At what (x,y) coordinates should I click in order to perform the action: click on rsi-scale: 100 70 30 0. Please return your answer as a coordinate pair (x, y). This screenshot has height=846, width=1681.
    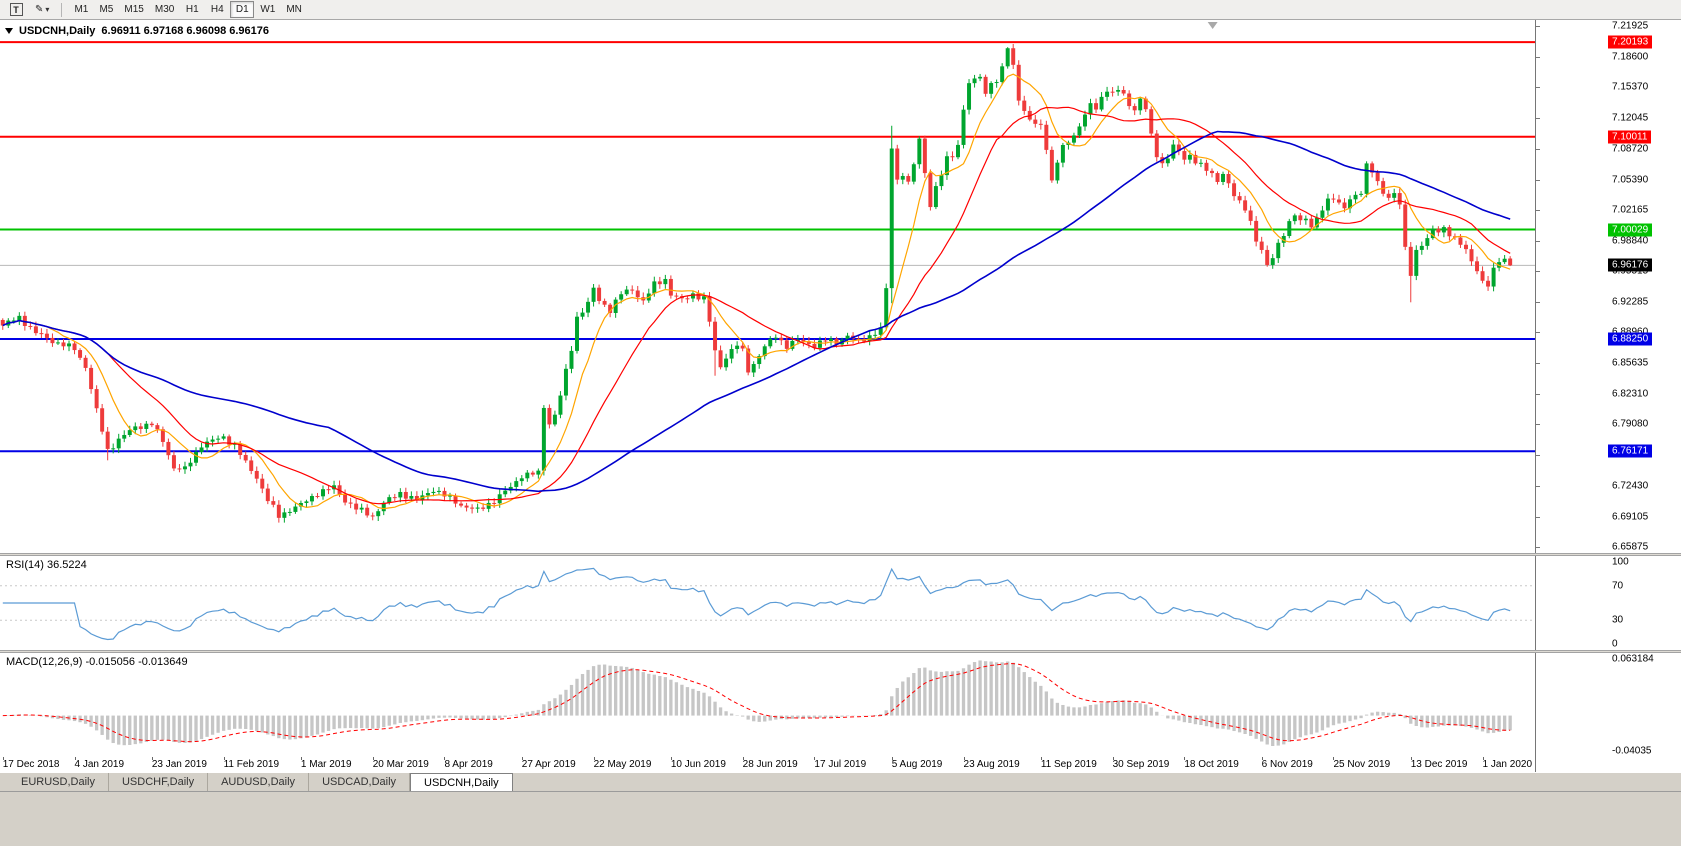
    Looking at the image, I should click on (1608, 603).